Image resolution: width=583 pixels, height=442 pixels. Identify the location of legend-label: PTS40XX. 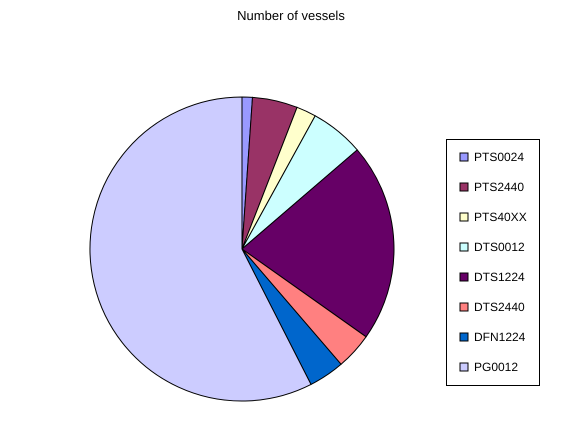
(500, 217).